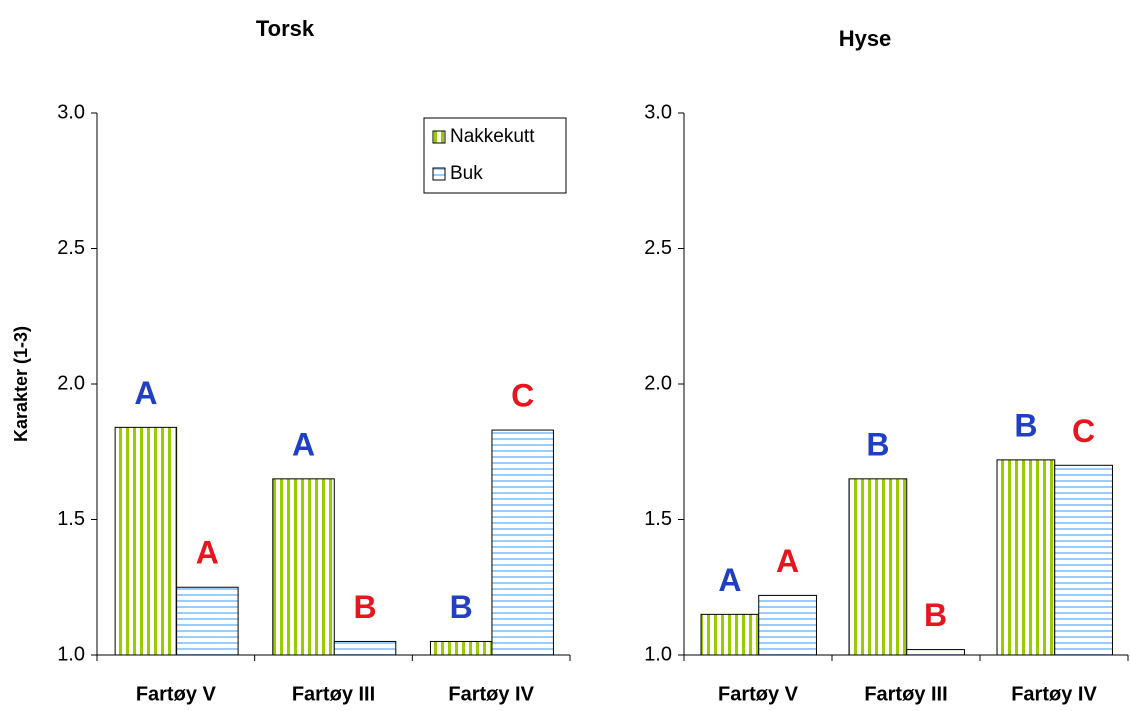 The image size is (1130, 711). Describe the element at coordinates (865, 38) in the screenshot. I see `chart-title: Hyse` at that location.